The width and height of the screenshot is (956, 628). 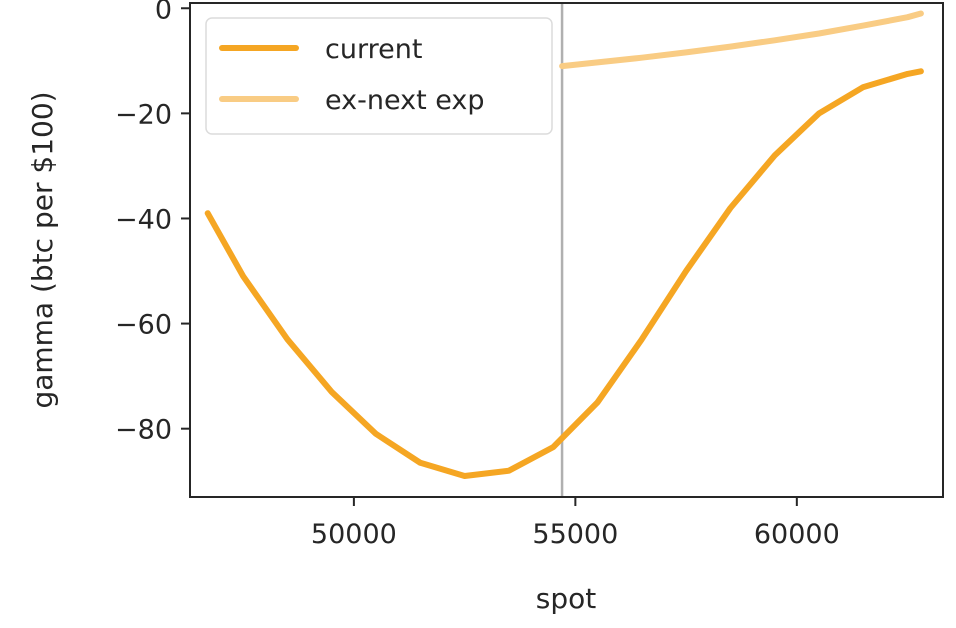 I want to click on x-axis-ticks: 50000 55000 60000, so click(x=575, y=523).